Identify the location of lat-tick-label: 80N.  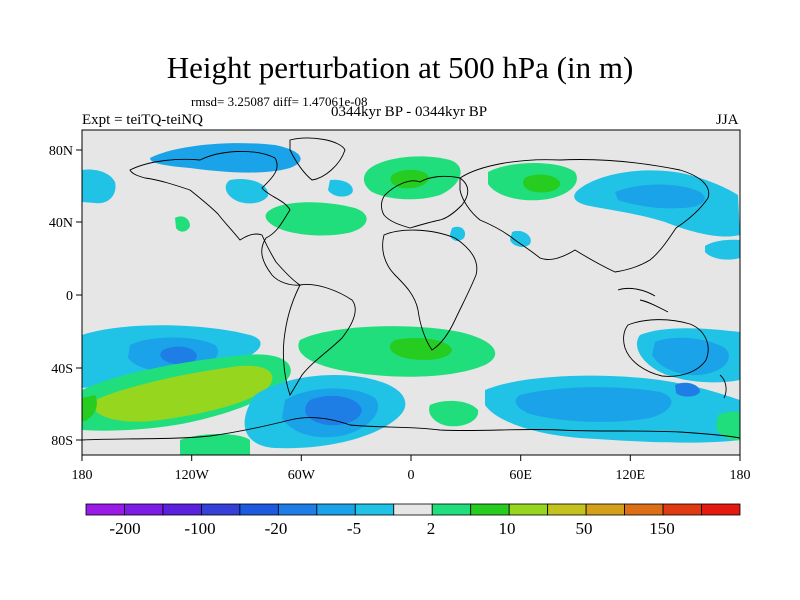
(61, 151).